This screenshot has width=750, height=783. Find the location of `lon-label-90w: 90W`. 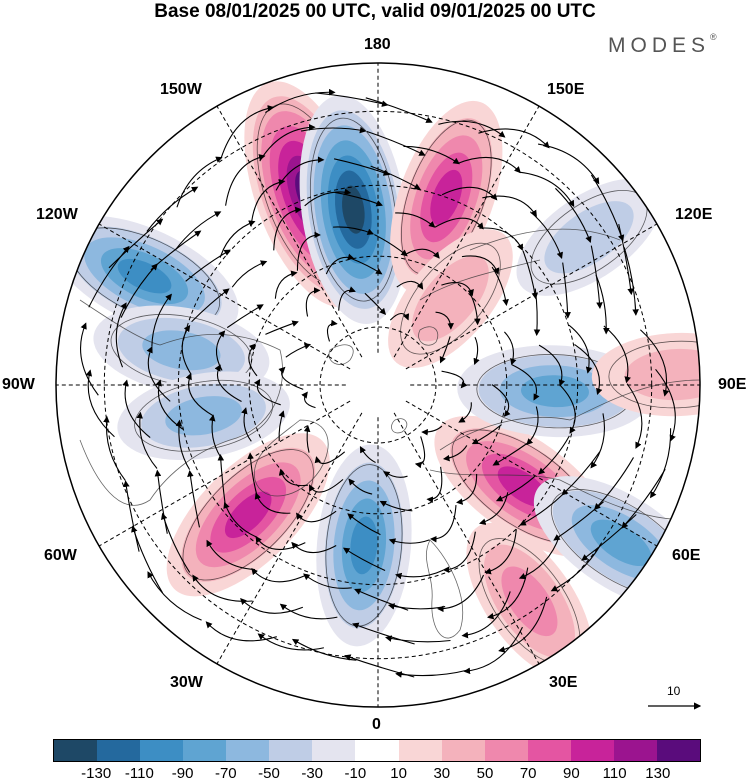

lon-label-90w: 90W is located at coordinates (18, 384).